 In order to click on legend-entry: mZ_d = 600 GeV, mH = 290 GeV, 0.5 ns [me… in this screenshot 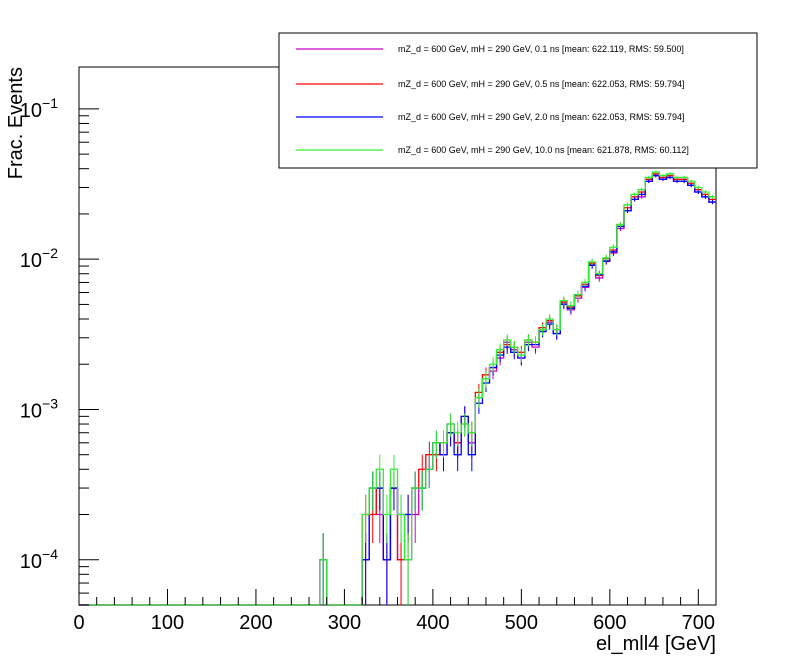, I will do `click(490, 84)`.